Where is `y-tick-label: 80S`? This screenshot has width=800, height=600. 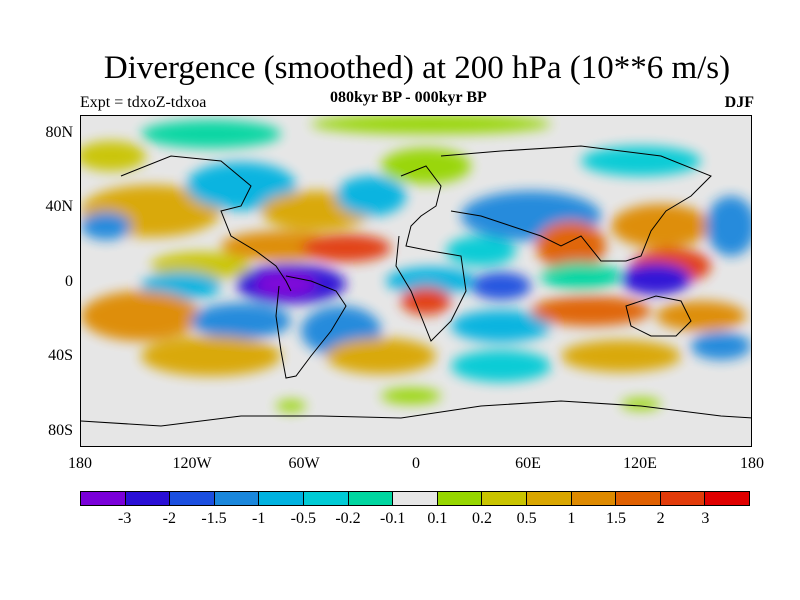 y-tick-label: 80S is located at coordinates (60, 430).